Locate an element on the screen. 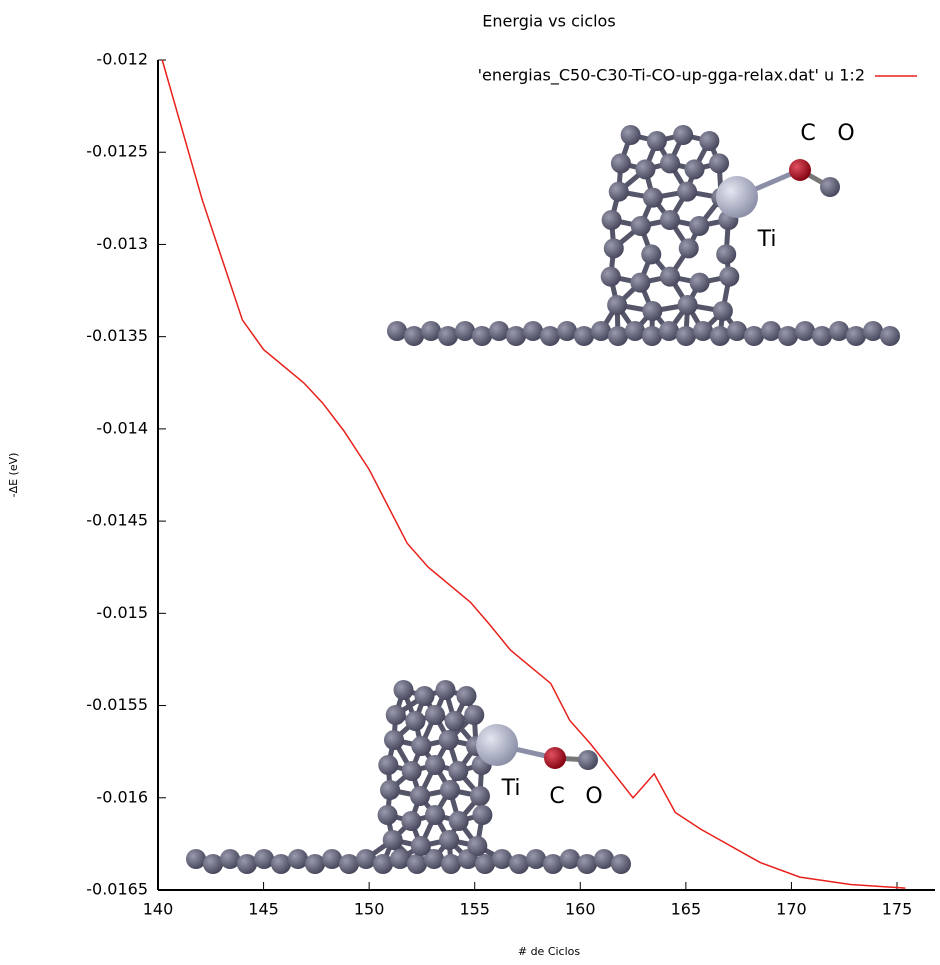 This screenshot has width=940, height=965. y-axis-label: -ΔE (eV) is located at coordinates (13, 475).